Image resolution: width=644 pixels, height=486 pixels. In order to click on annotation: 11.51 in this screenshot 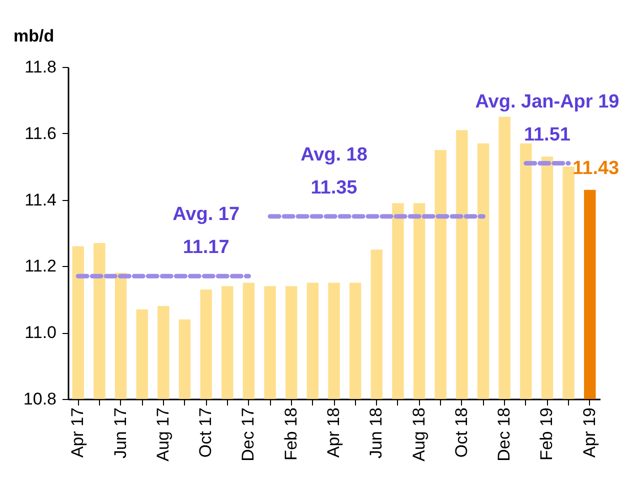, I will do `click(547, 135)`.